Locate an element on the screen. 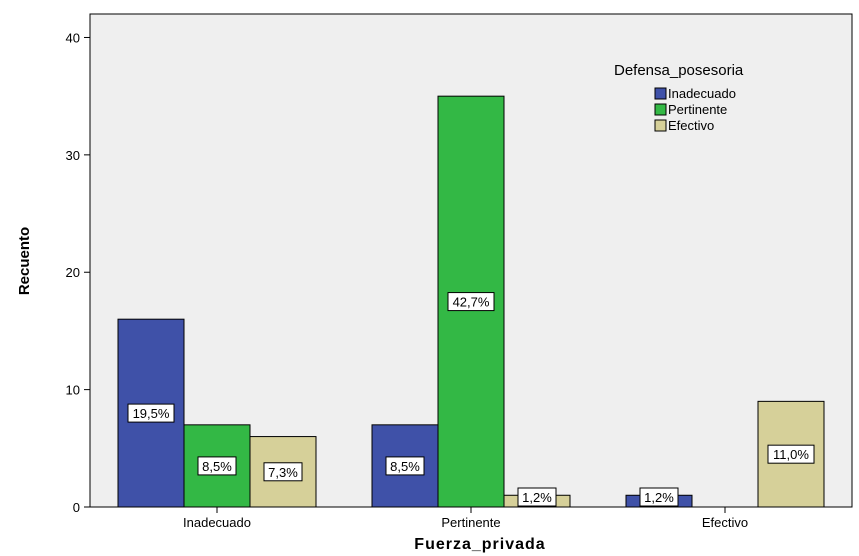  data-label-pertinente-efectivo: 1,2% is located at coordinates (537, 497).